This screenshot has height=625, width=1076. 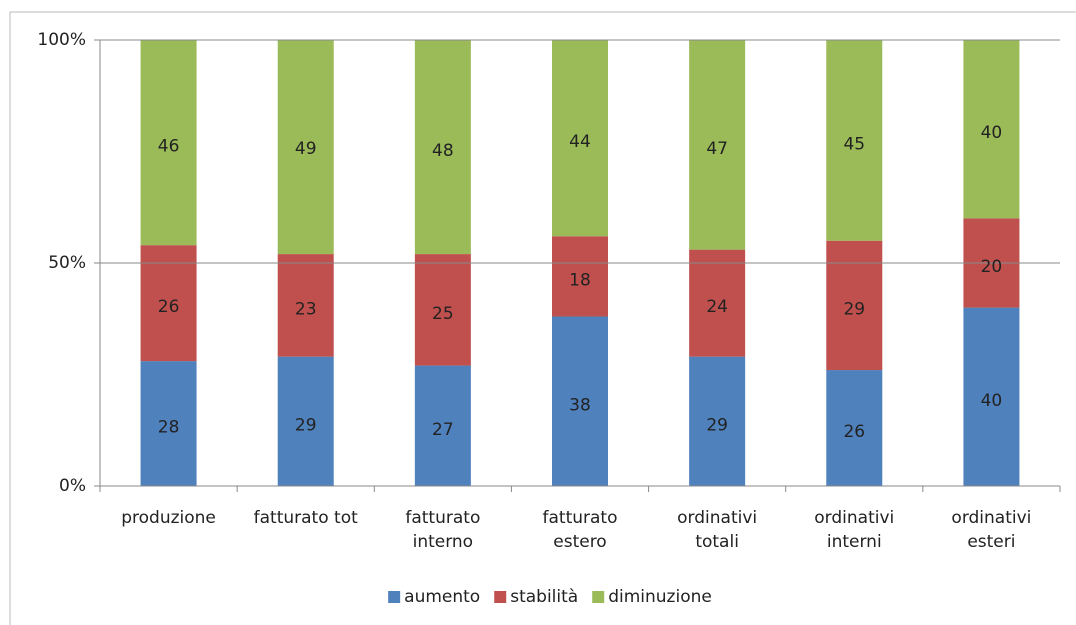 I want to click on legend: aumento stabilità diminuzione, so click(x=550, y=597).